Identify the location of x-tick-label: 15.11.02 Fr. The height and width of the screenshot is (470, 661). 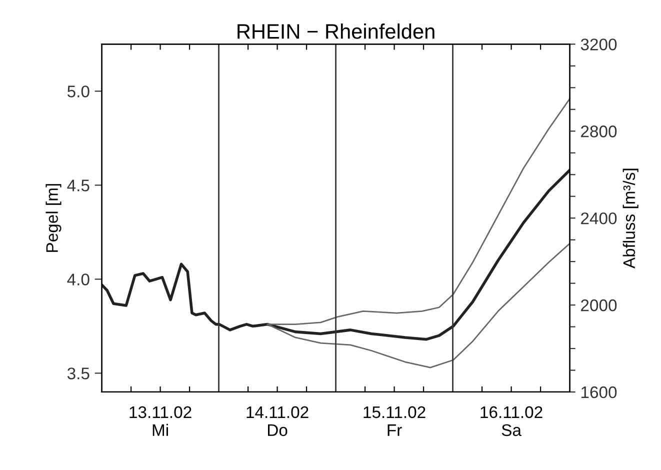
(395, 421).